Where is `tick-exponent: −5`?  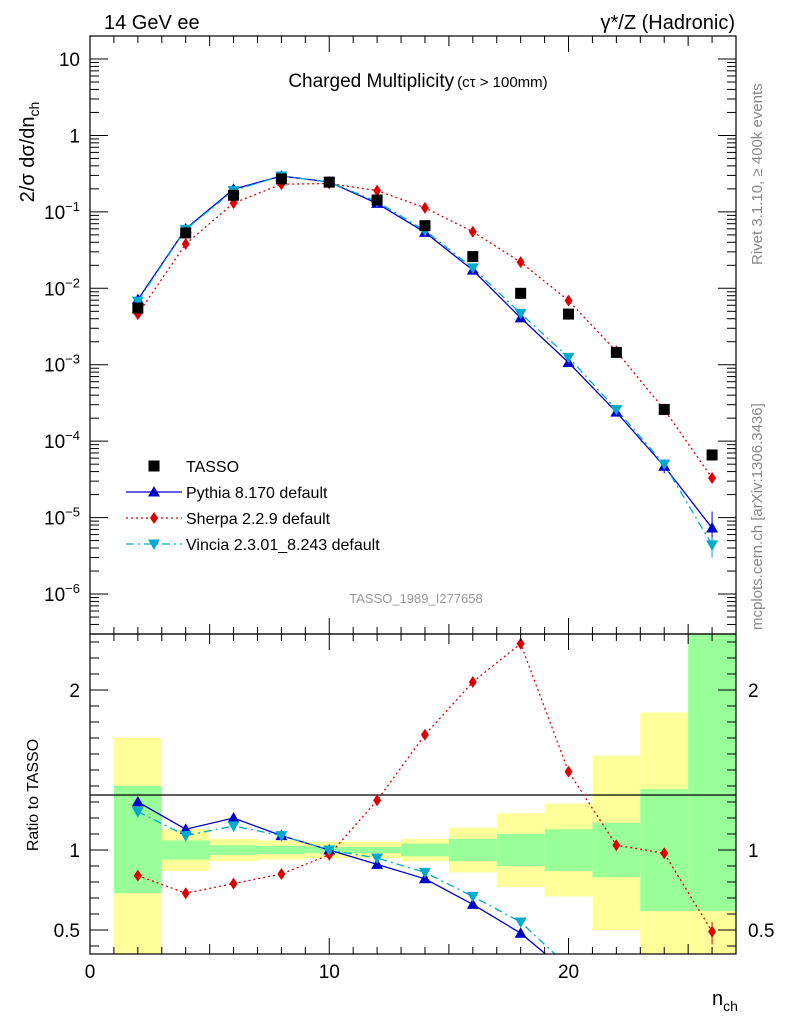
tick-exponent: −5 is located at coordinates (72, 512).